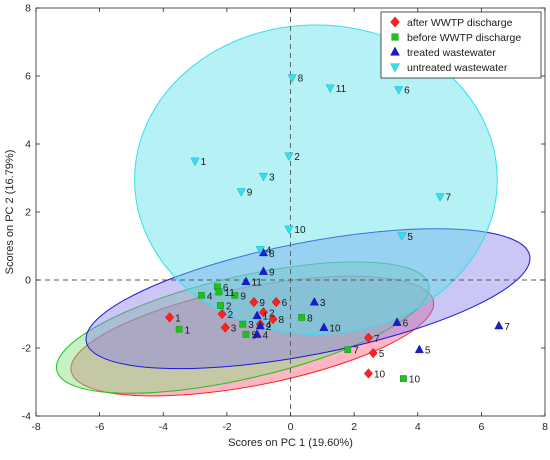  I want to click on x-tick-label: 6, so click(481, 427).